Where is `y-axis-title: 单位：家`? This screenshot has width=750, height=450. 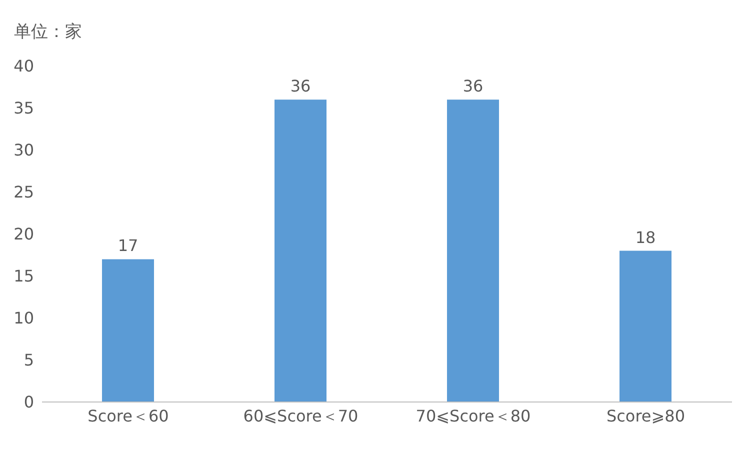
y-axis-title: 单位：家 is located at coordinates (48, 32).